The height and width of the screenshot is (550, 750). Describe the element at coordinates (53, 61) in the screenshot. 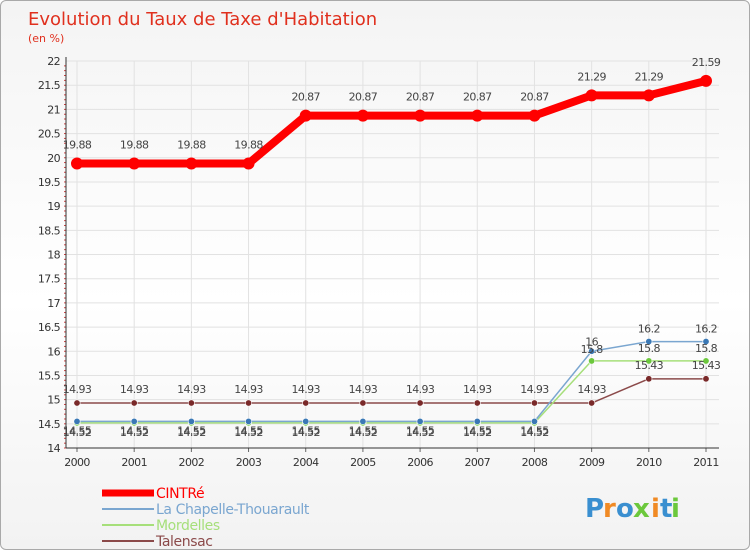

I see `y-tick-label: 22` at that location.